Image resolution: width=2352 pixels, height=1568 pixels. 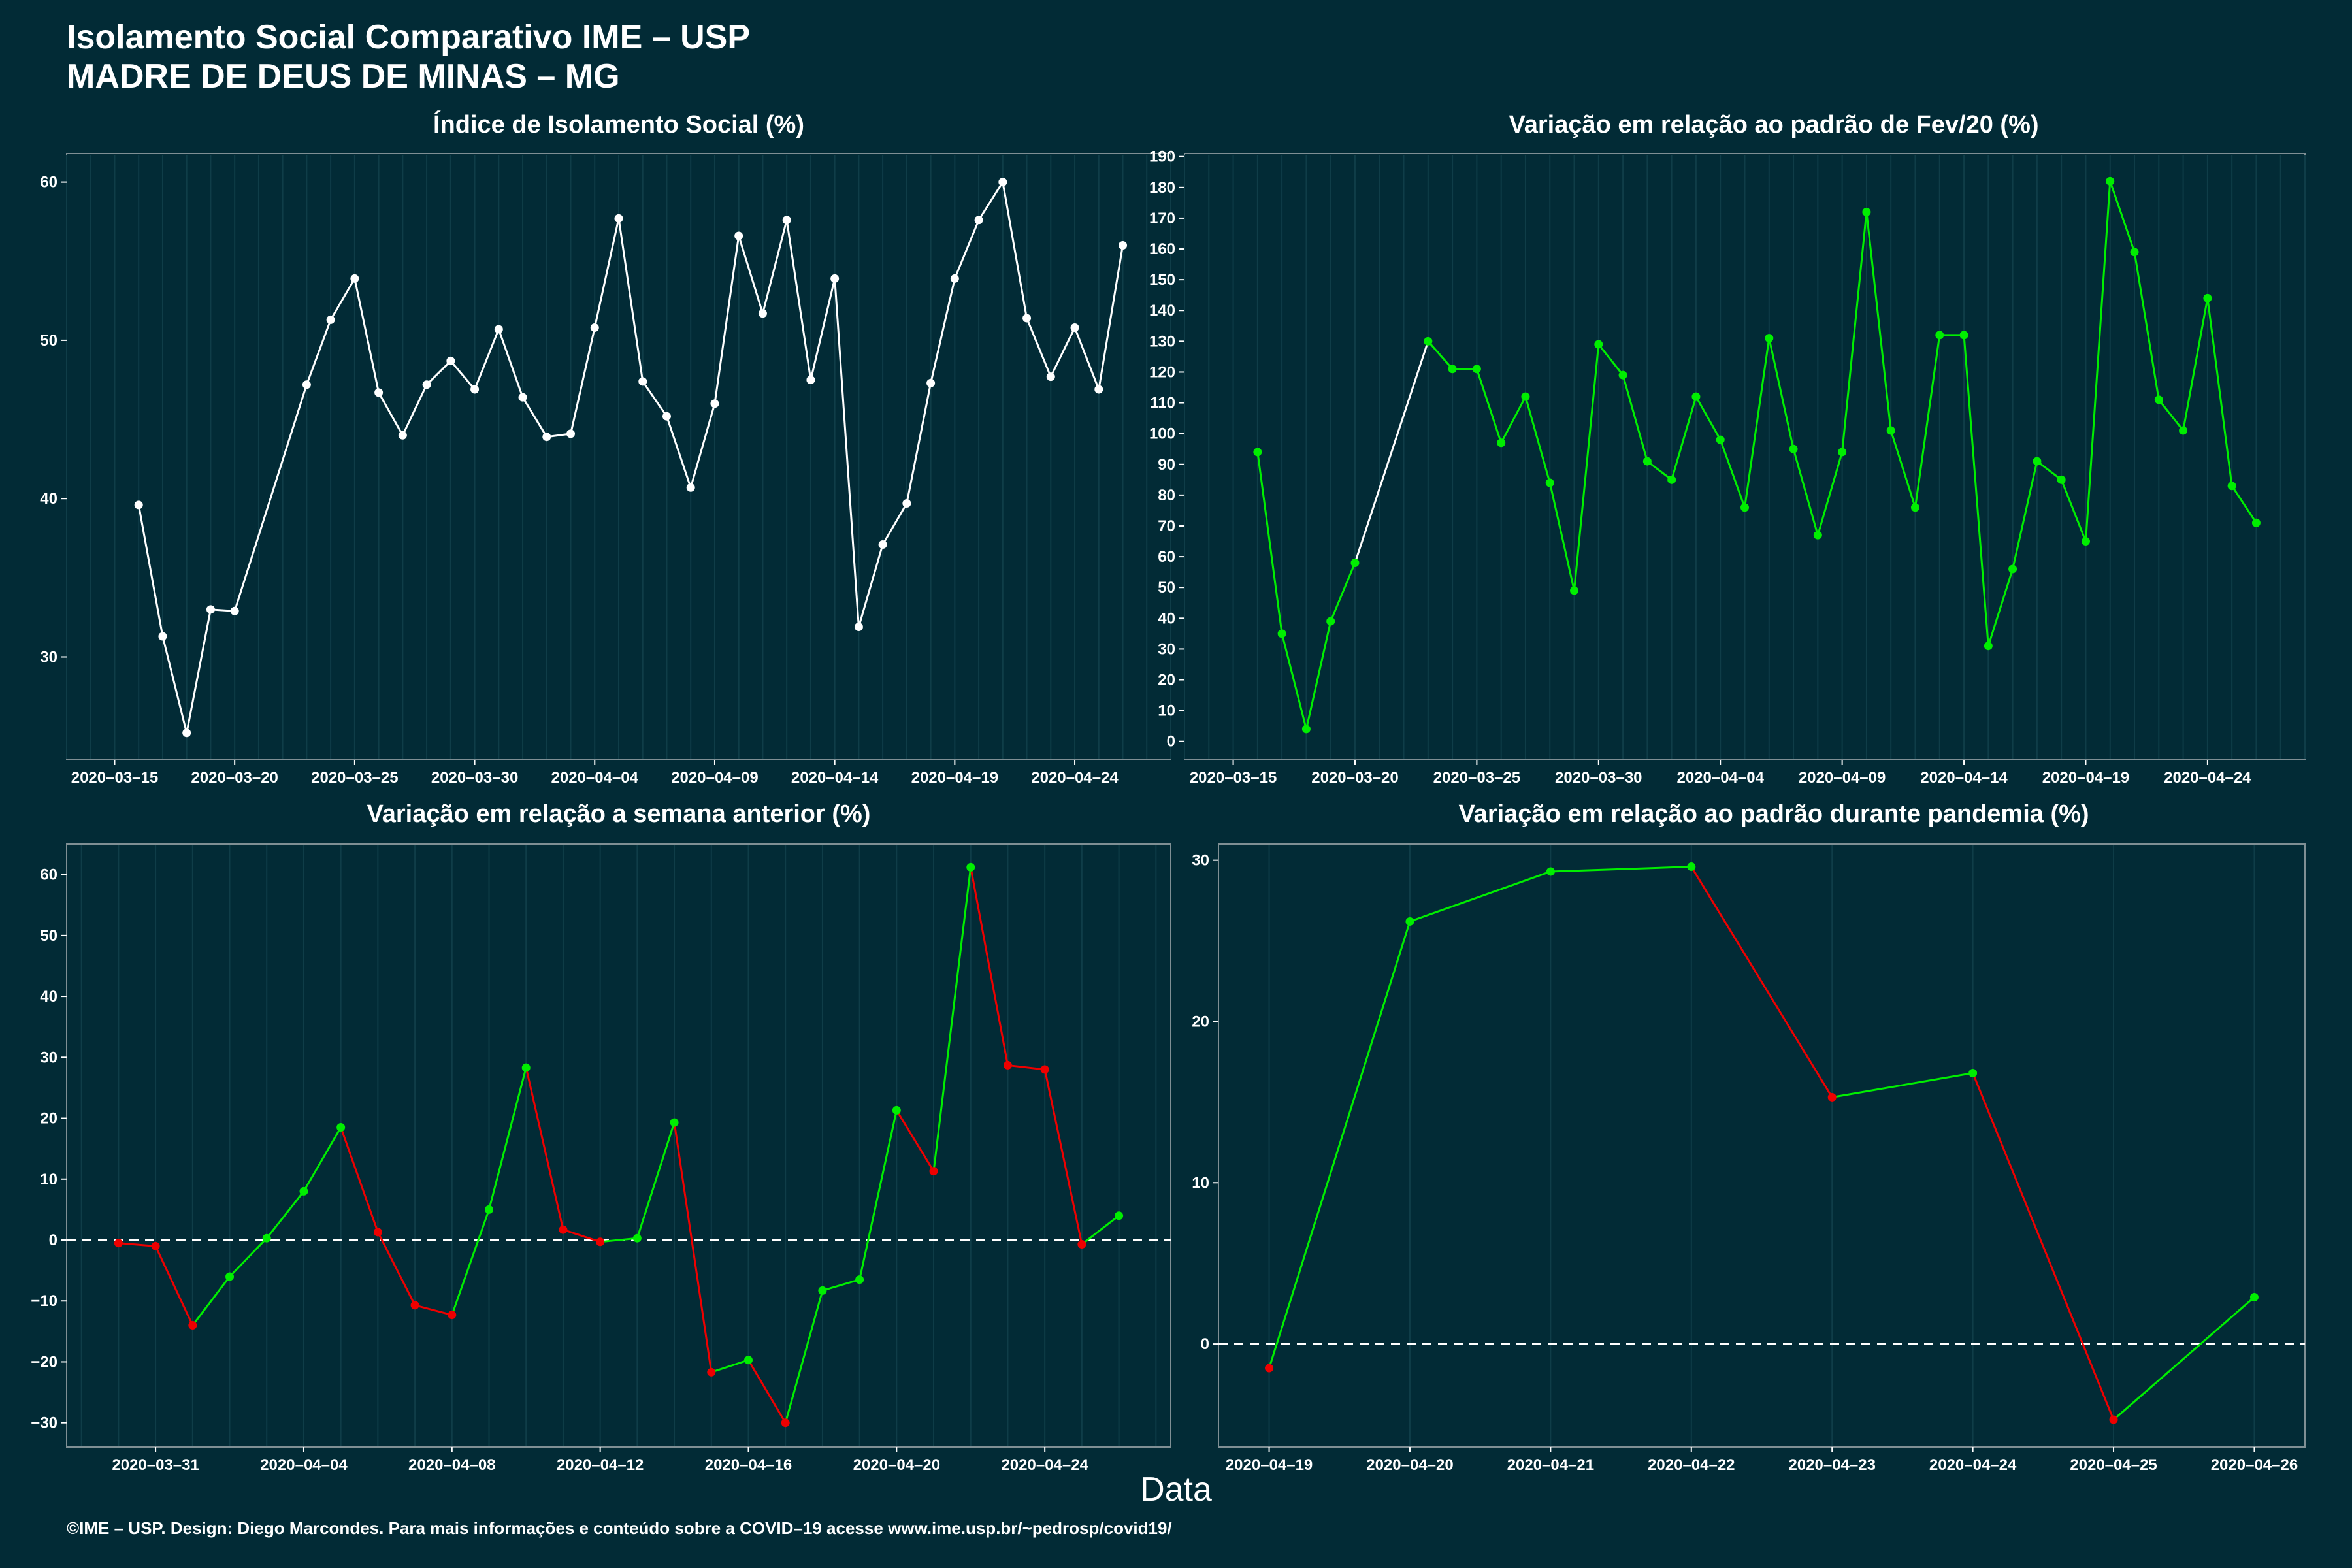 What do you see at coordinates (1233, 778) in the screenshot?
I see `x-tick-label: 2020–03–15` at bounding box center [1233, 778].